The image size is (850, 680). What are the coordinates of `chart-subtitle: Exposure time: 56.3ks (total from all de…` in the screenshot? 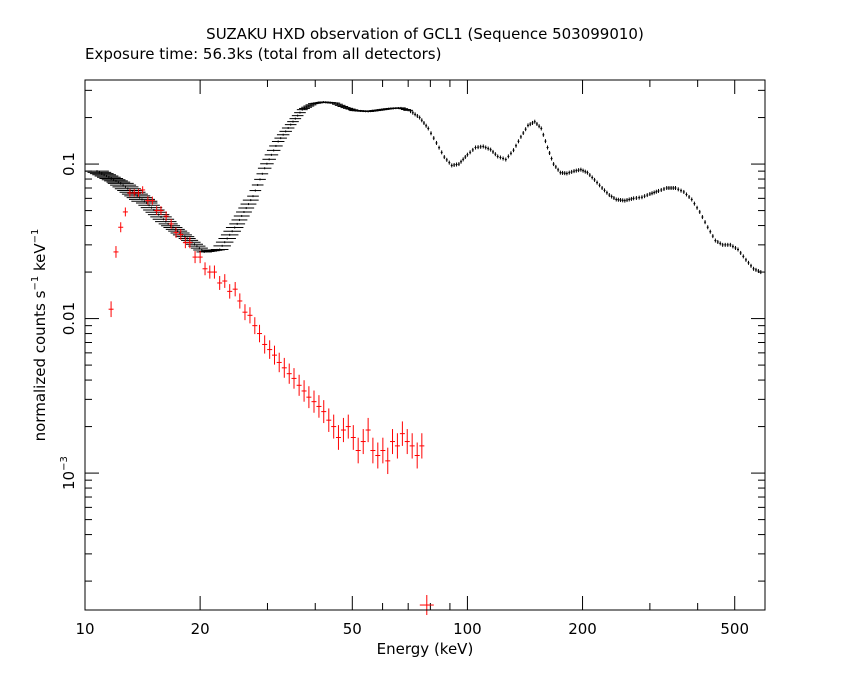 It's located at (263, 54).